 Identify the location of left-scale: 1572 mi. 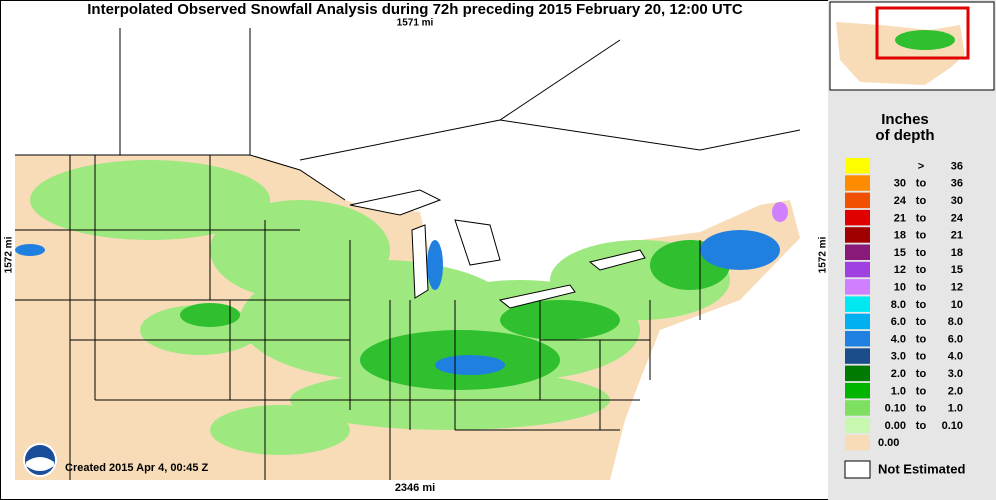
(9, 254).